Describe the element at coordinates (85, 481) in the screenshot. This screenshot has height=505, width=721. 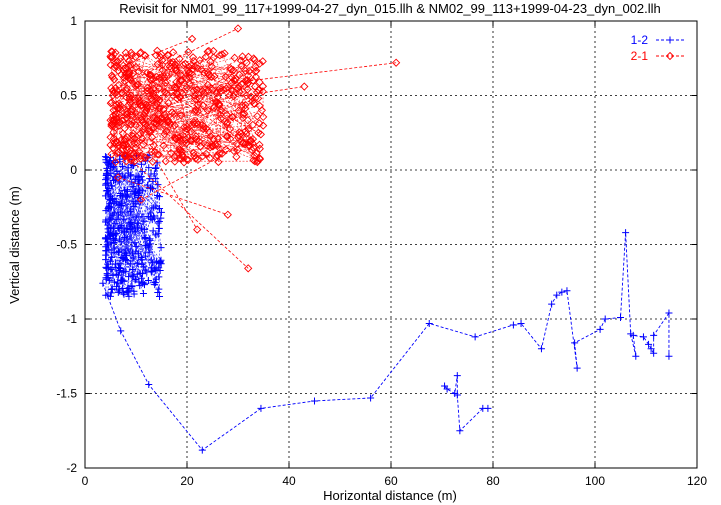
I see `x-tick-label: 0` at that location.